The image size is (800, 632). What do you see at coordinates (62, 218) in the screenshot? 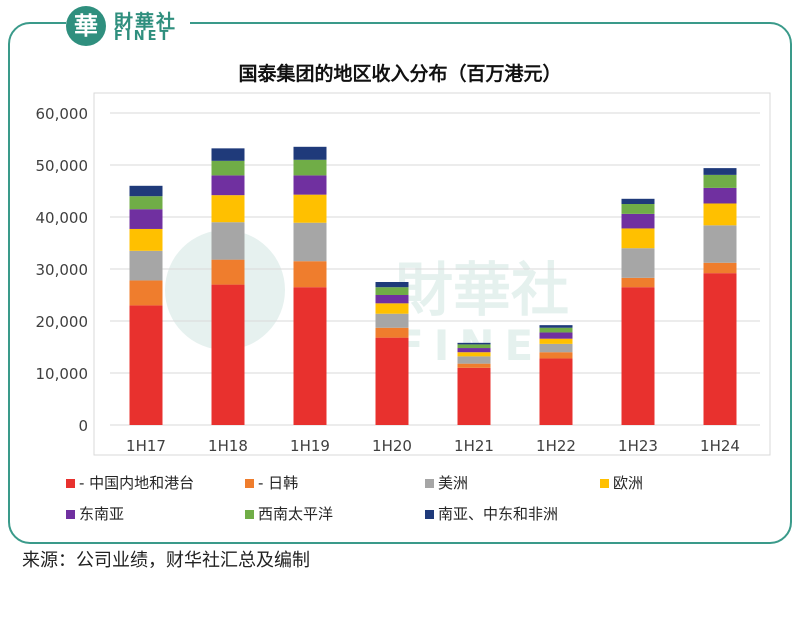
I see `y-tick-label: 40,000` at bounding box center [62, 218].